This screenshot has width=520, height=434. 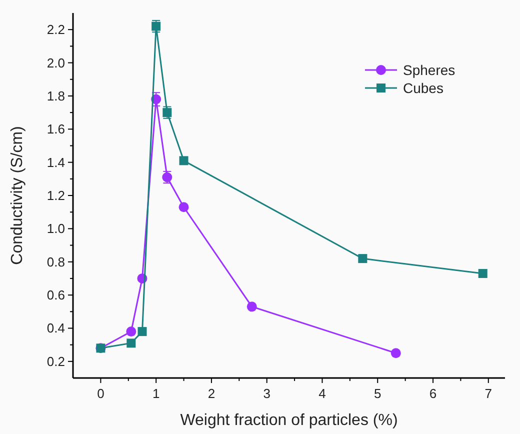 I want to click on legend-label: Cubes, so click(x=423, y=88).